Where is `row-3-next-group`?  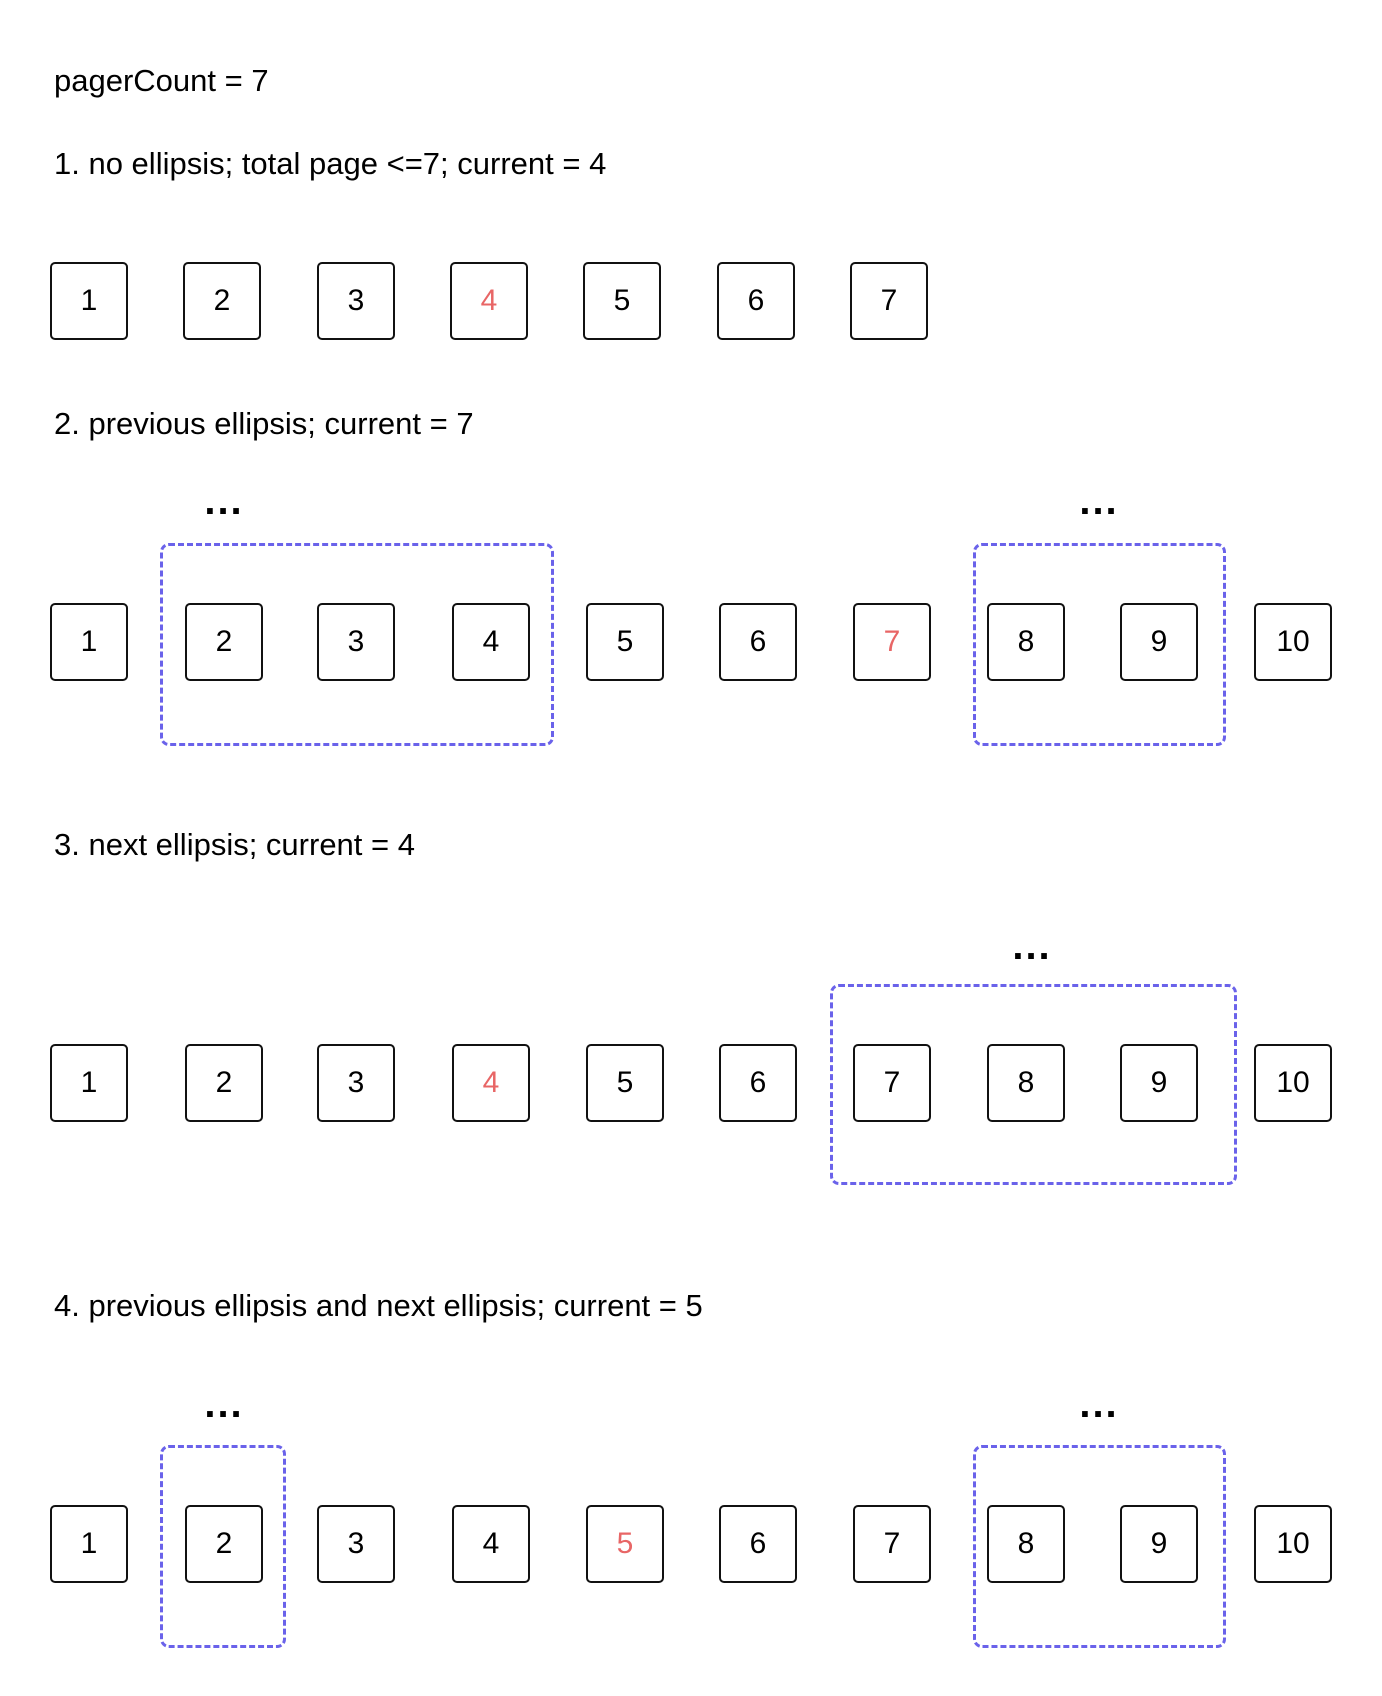 row-3-next-group is located at coordinates (1033, 1084).